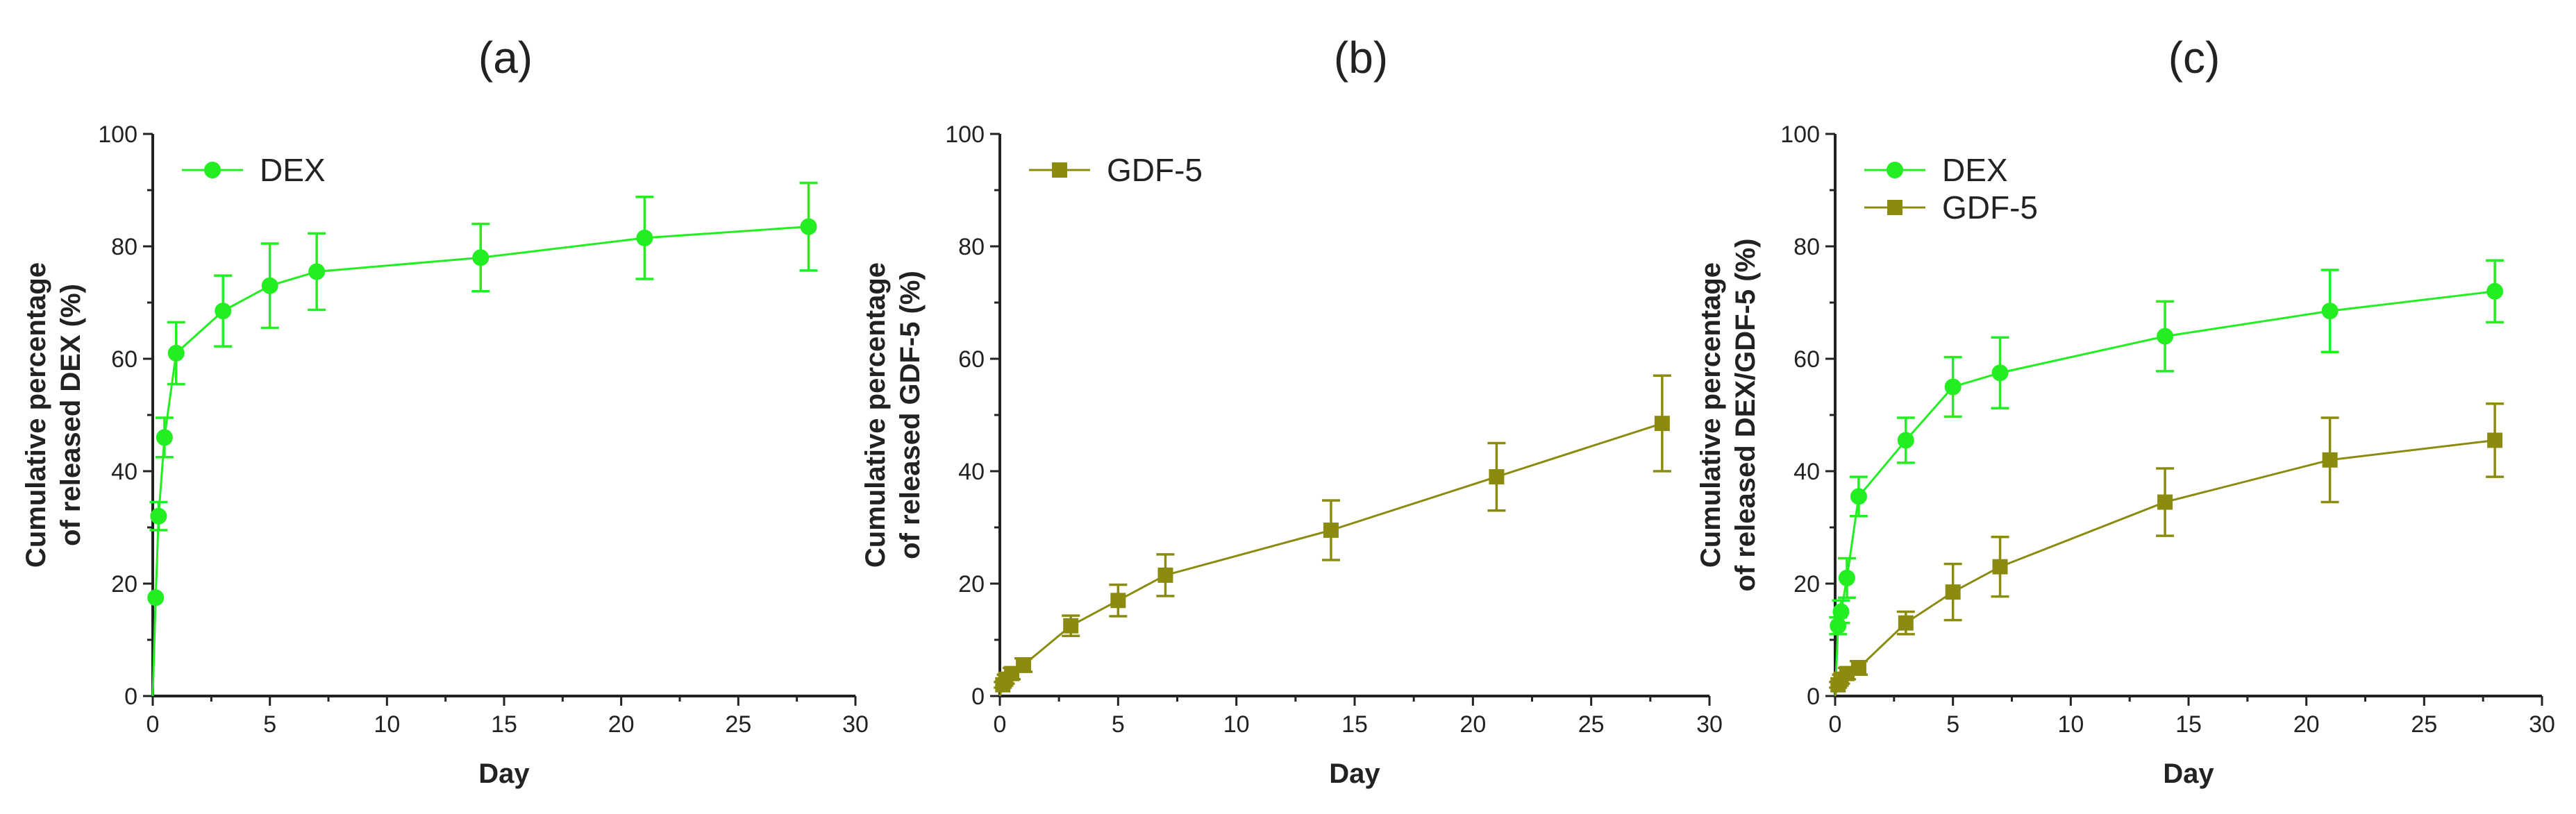  I want to click on panel-label: (c), so click(2194, 58).